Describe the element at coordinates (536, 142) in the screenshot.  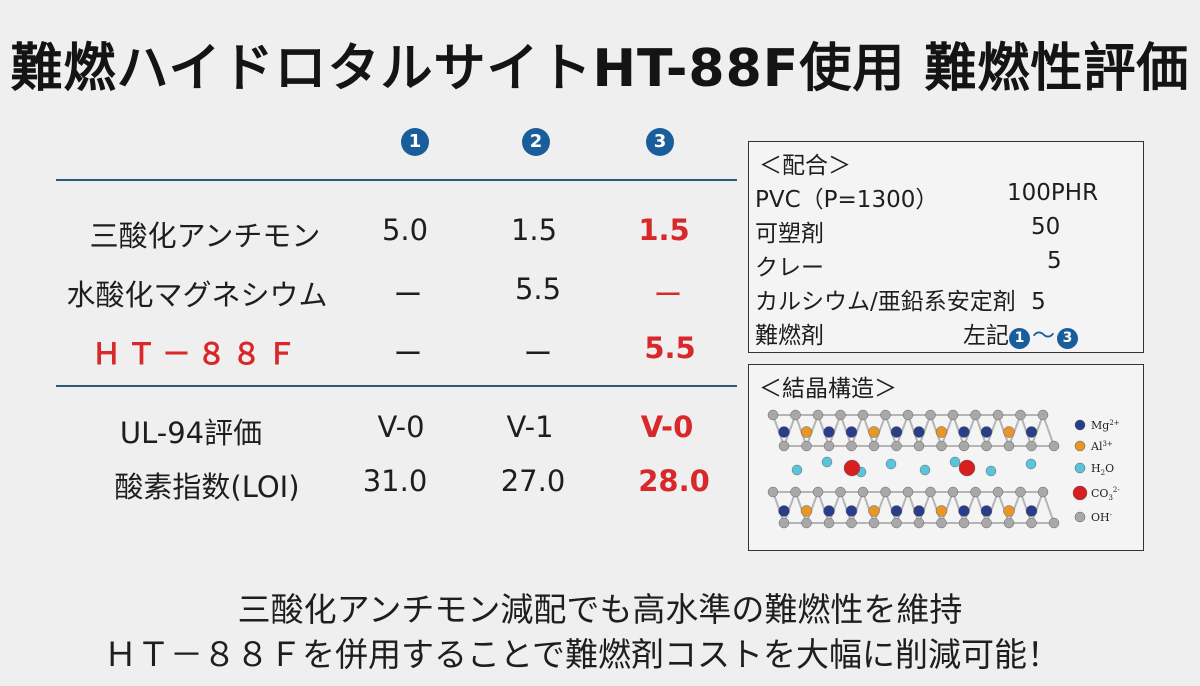
I see `column-2-badge: 2` at that location.